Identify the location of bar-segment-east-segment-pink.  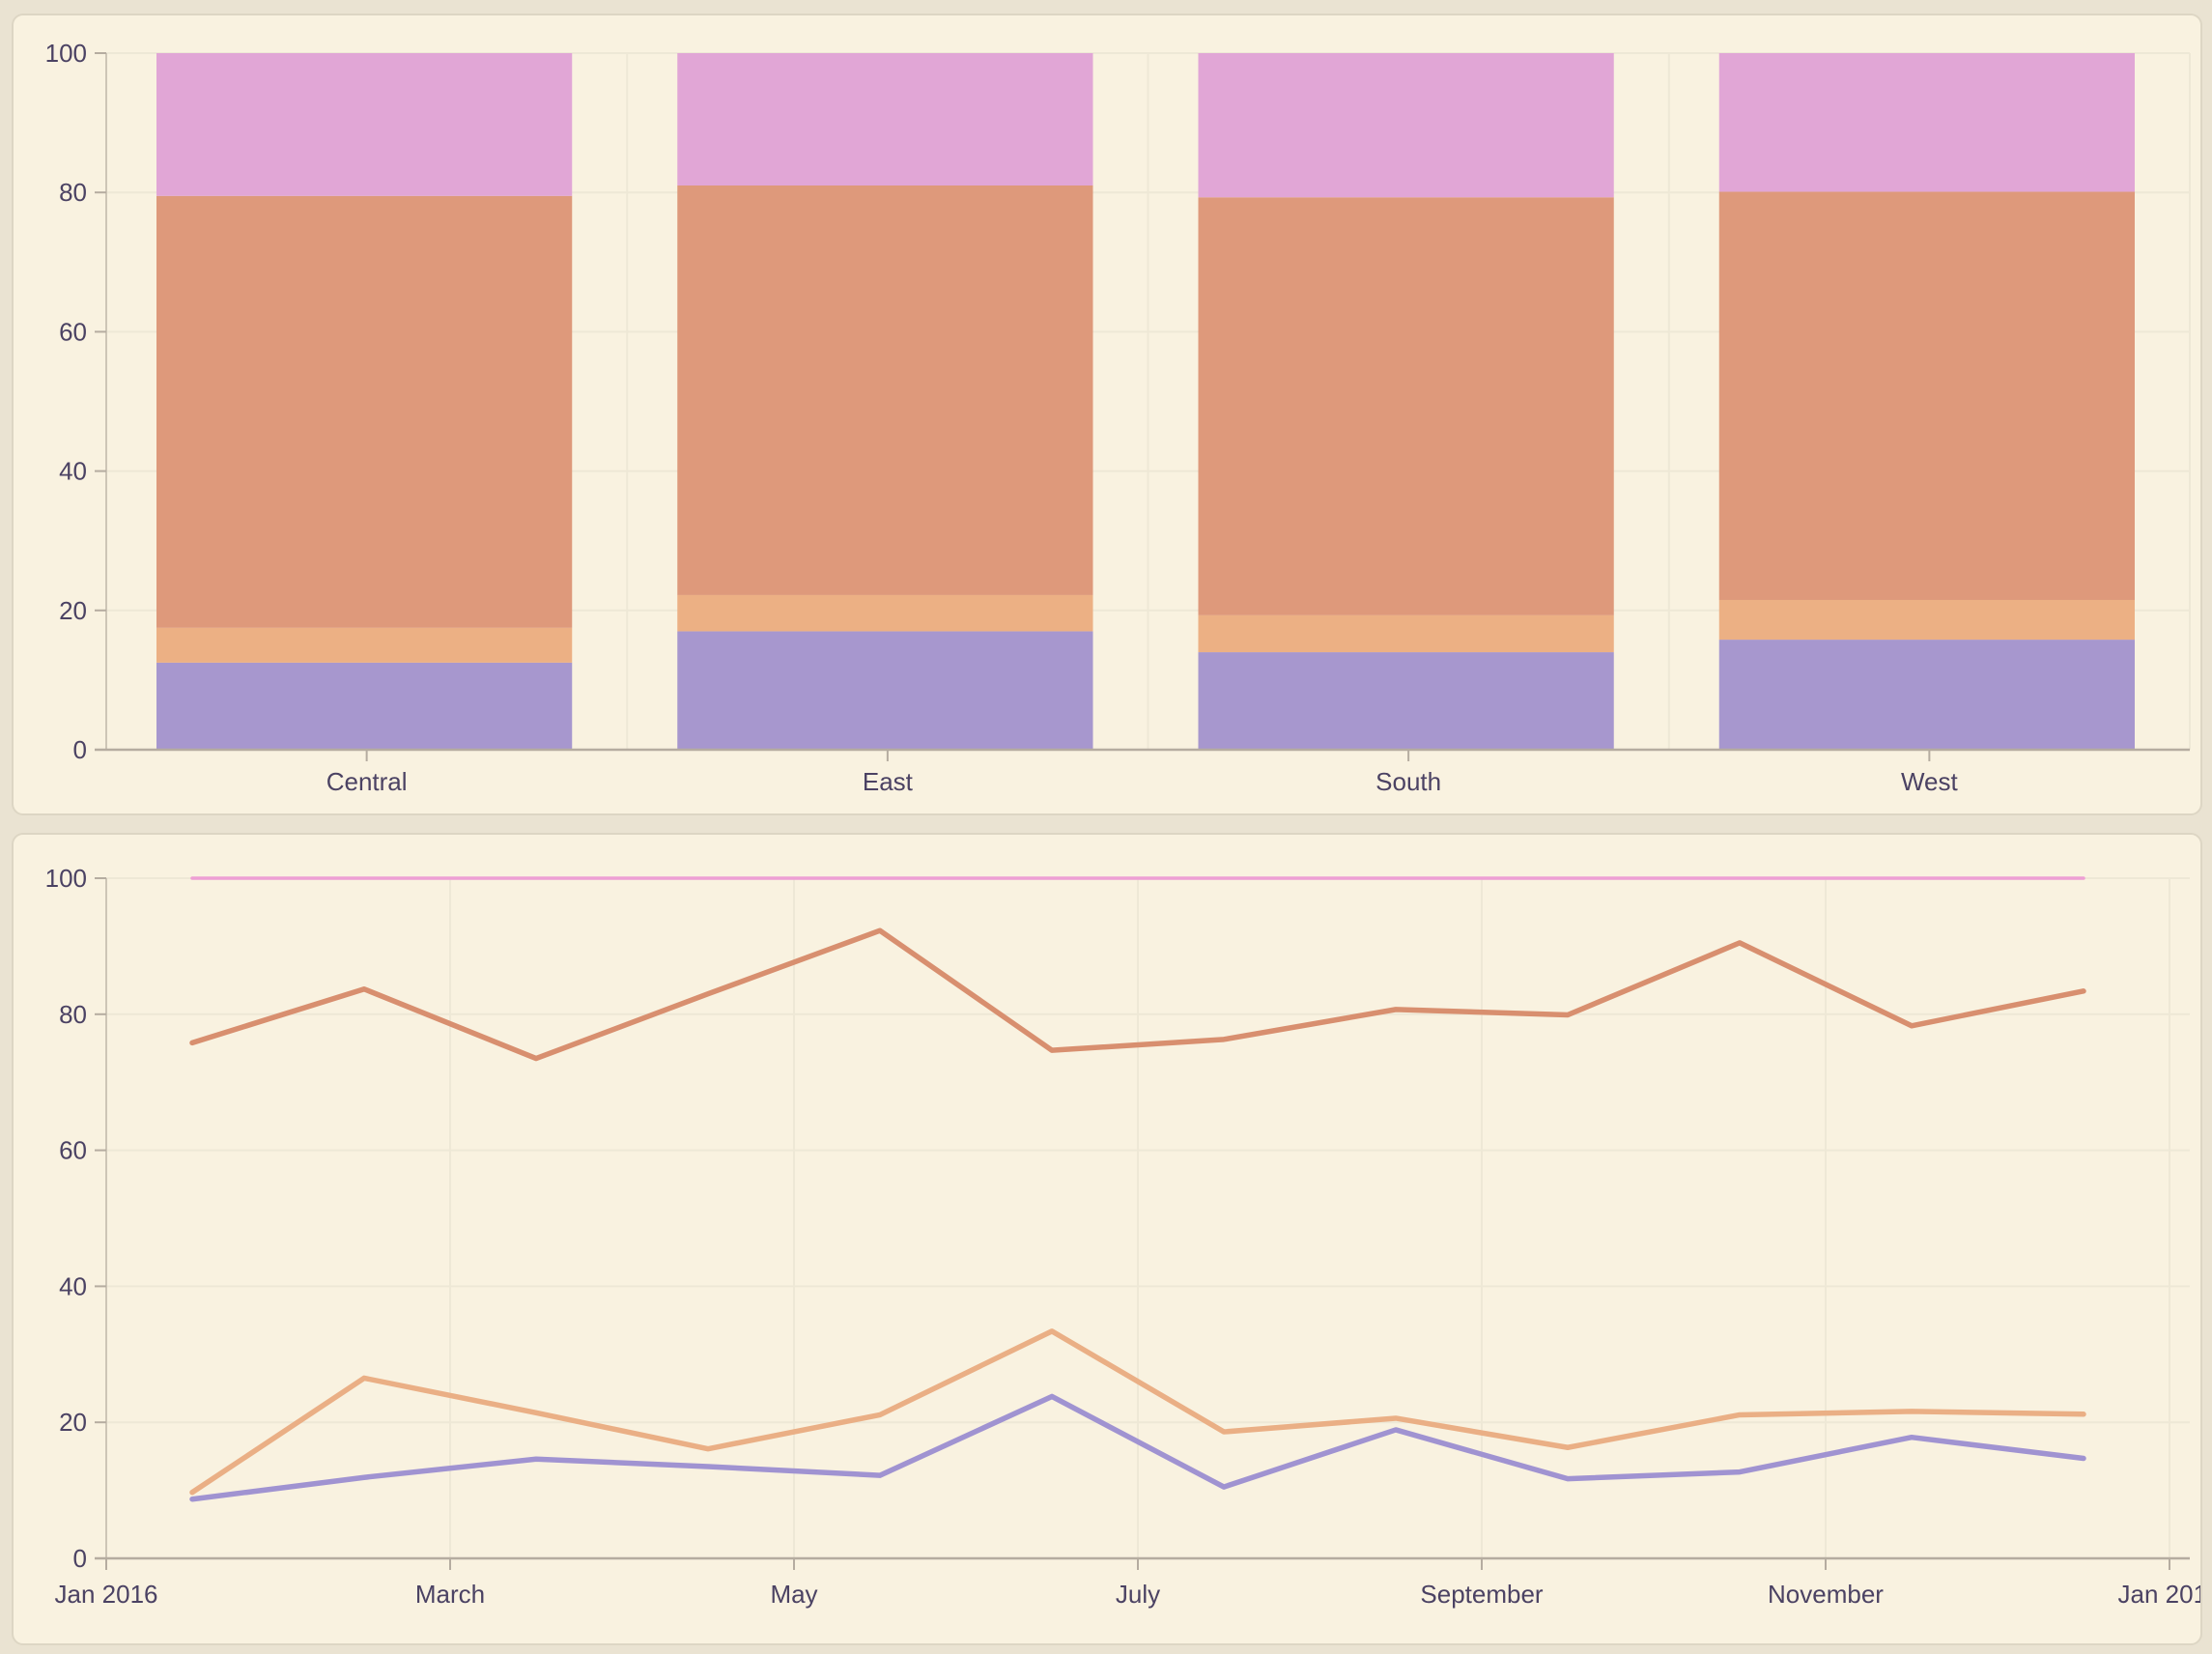
(885, 119).